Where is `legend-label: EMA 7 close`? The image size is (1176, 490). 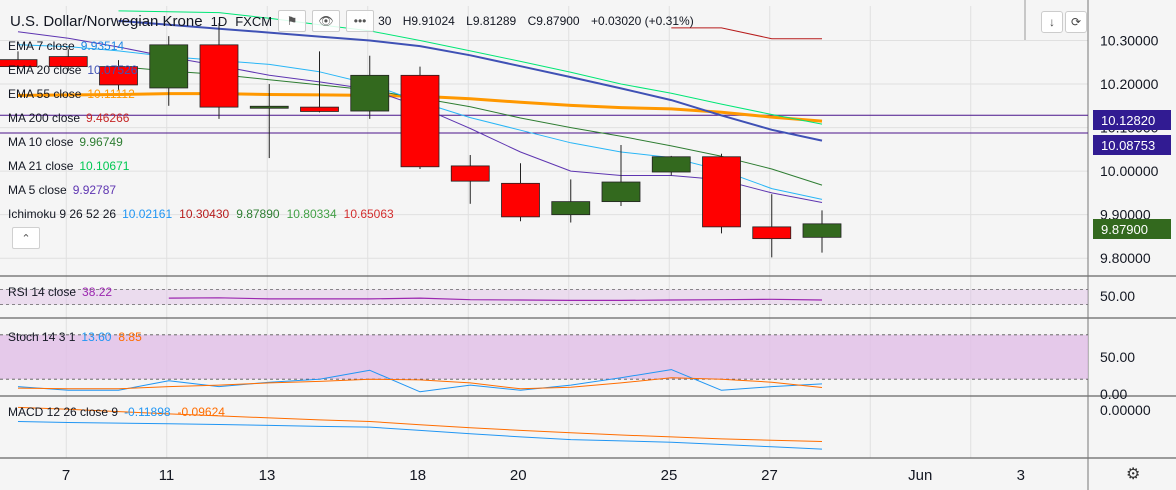
legend-label: EMA 7 close is located at coordinates (41, 46).